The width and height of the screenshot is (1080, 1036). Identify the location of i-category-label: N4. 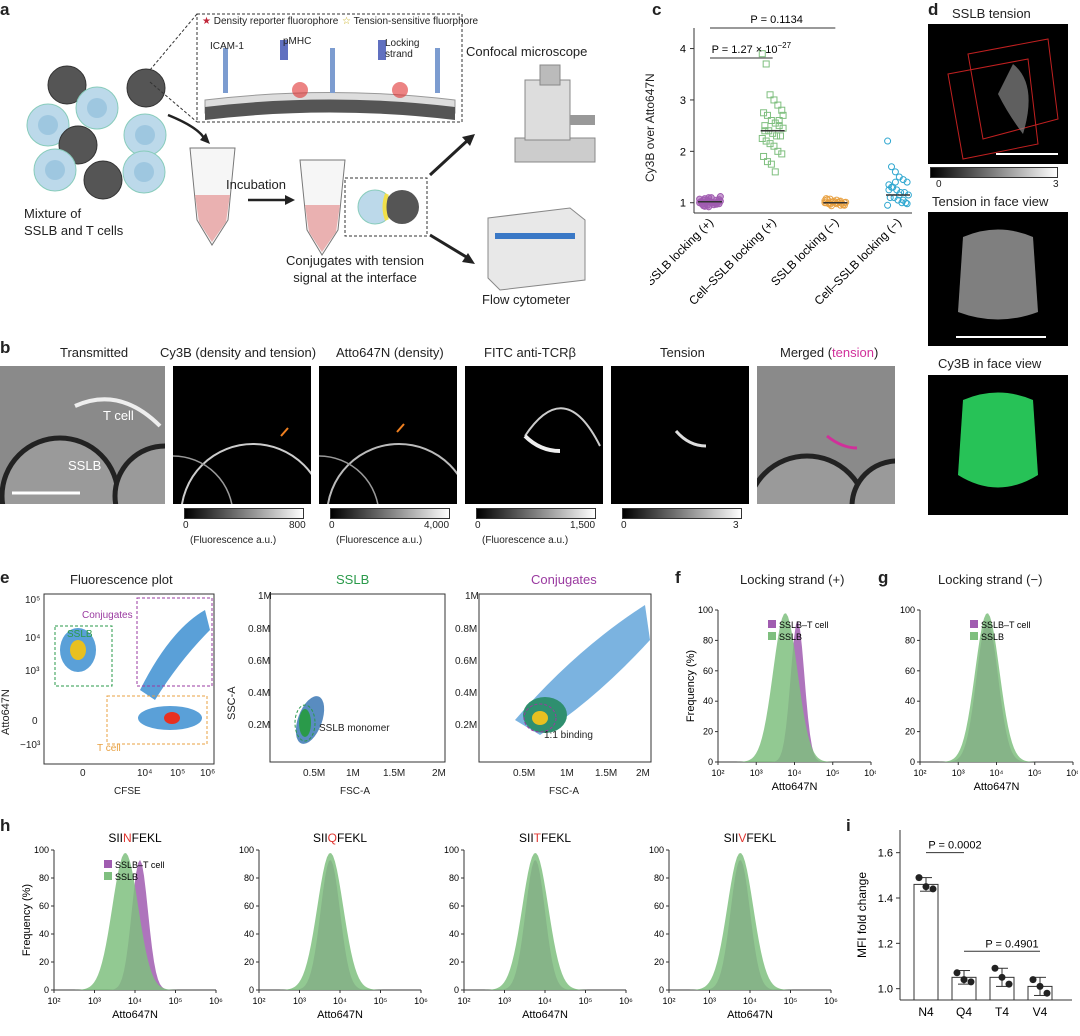
(926, 1012).